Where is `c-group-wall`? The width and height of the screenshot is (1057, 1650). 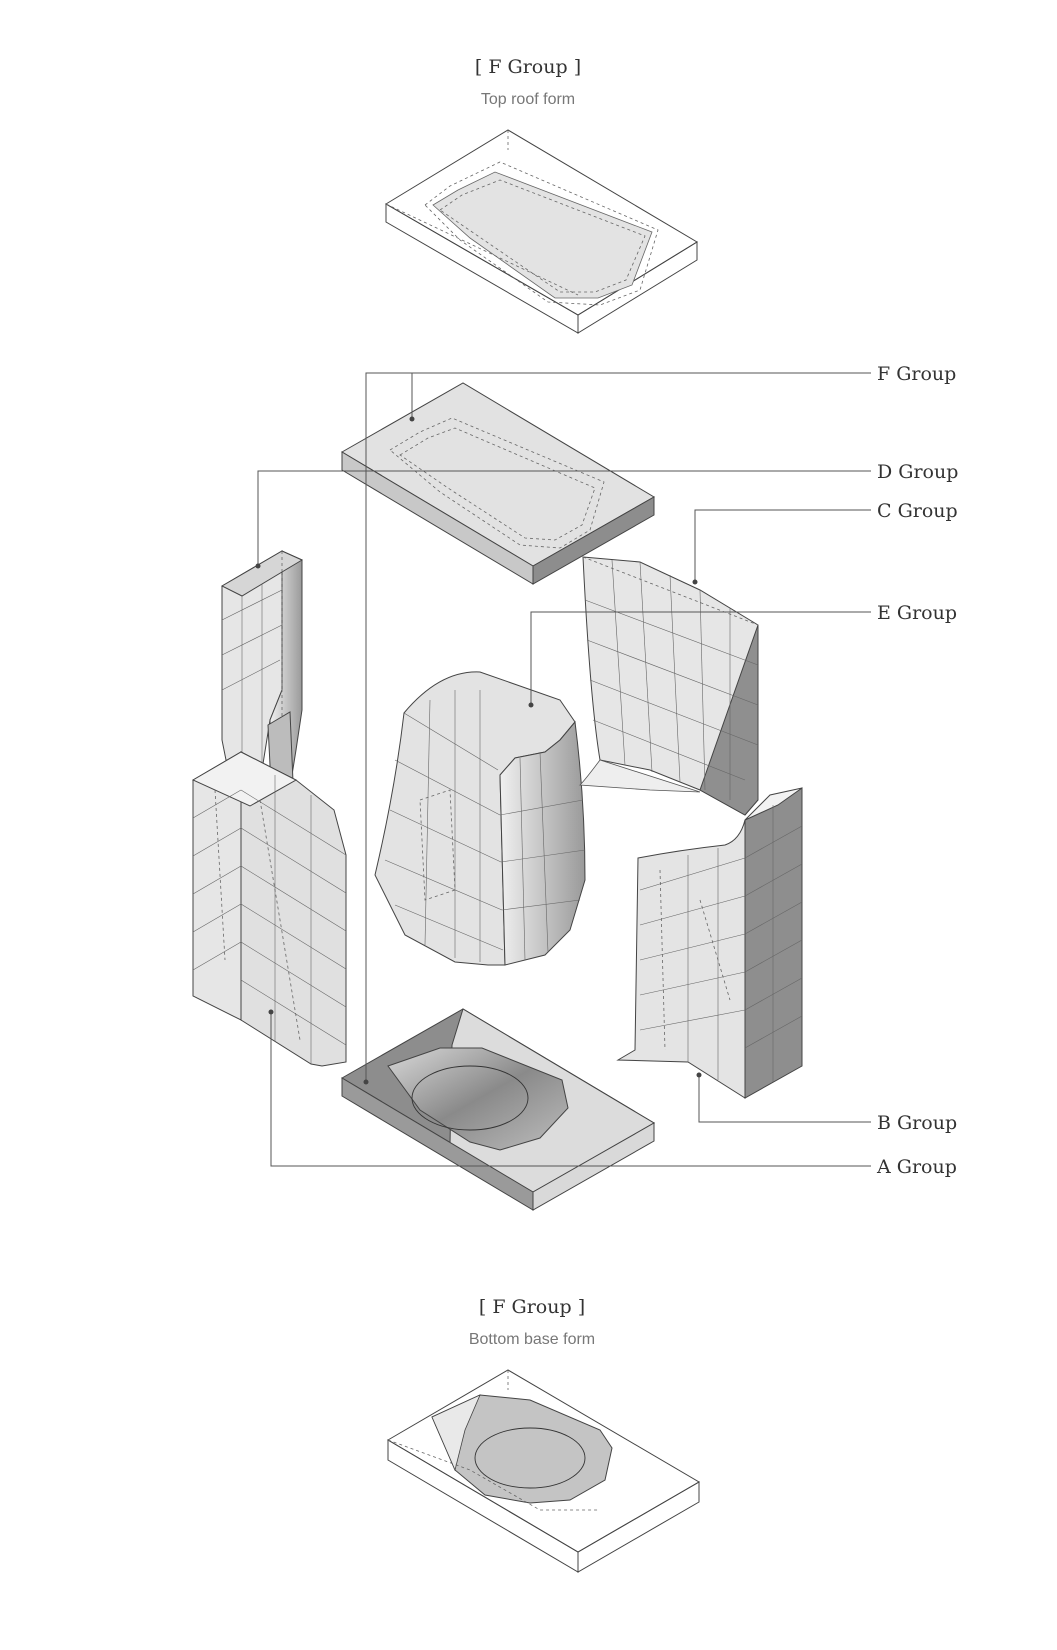
c-group-wall is located at coordinates (669, 686).